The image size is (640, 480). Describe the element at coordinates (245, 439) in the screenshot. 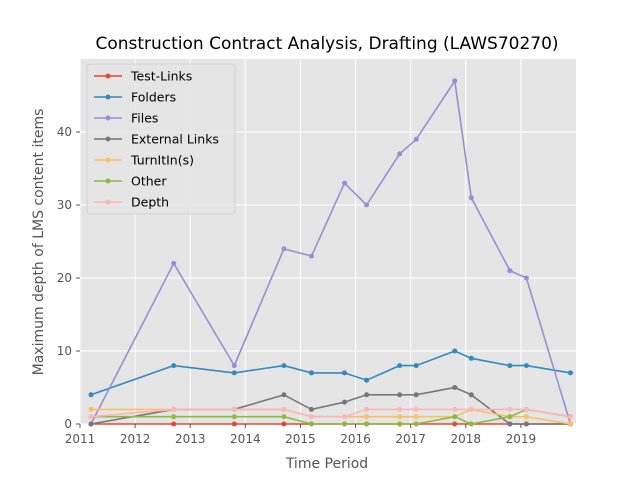

I see `x-tick-label: 2014` at that location.